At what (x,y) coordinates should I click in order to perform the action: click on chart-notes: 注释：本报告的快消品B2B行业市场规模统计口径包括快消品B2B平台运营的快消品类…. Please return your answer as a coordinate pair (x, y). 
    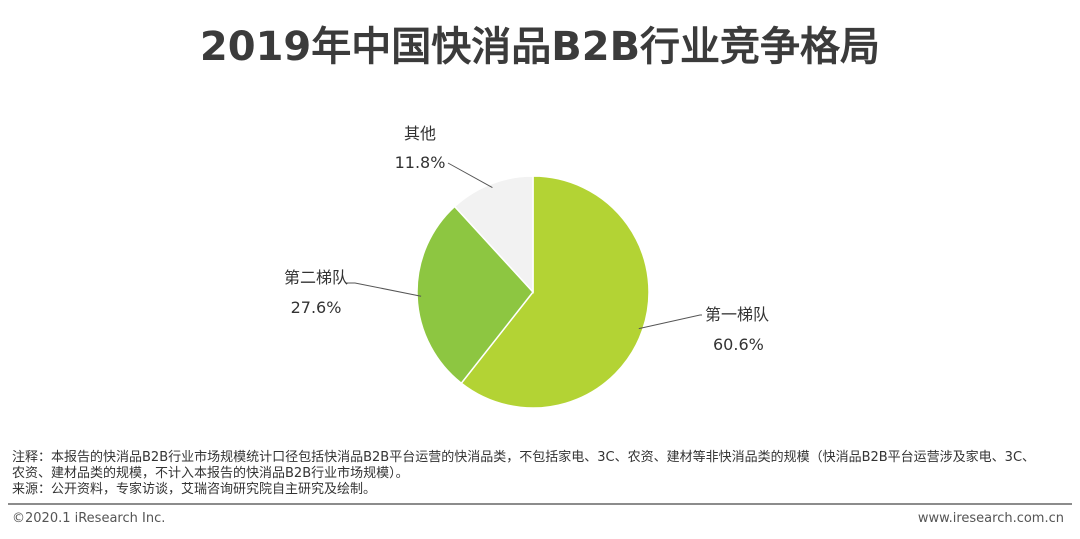
    Looking at the image, I should click on (542, 474).